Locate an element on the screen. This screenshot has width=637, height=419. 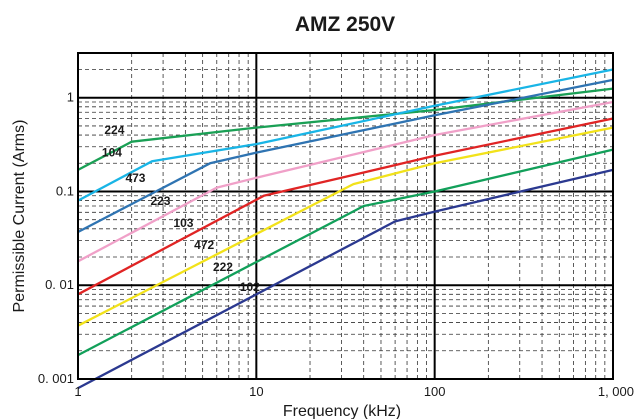
y-tick-label: 1 is located at coordinates (70, 97).